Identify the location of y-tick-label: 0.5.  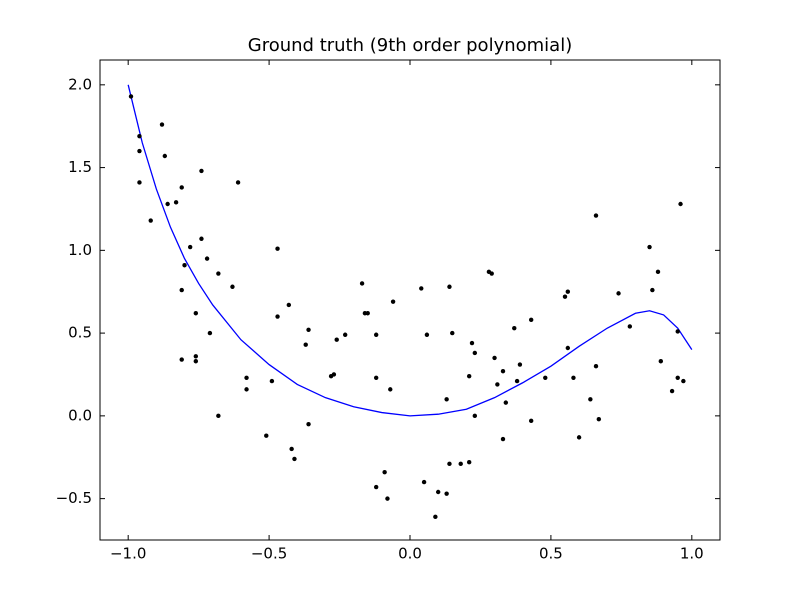
(80, 333).